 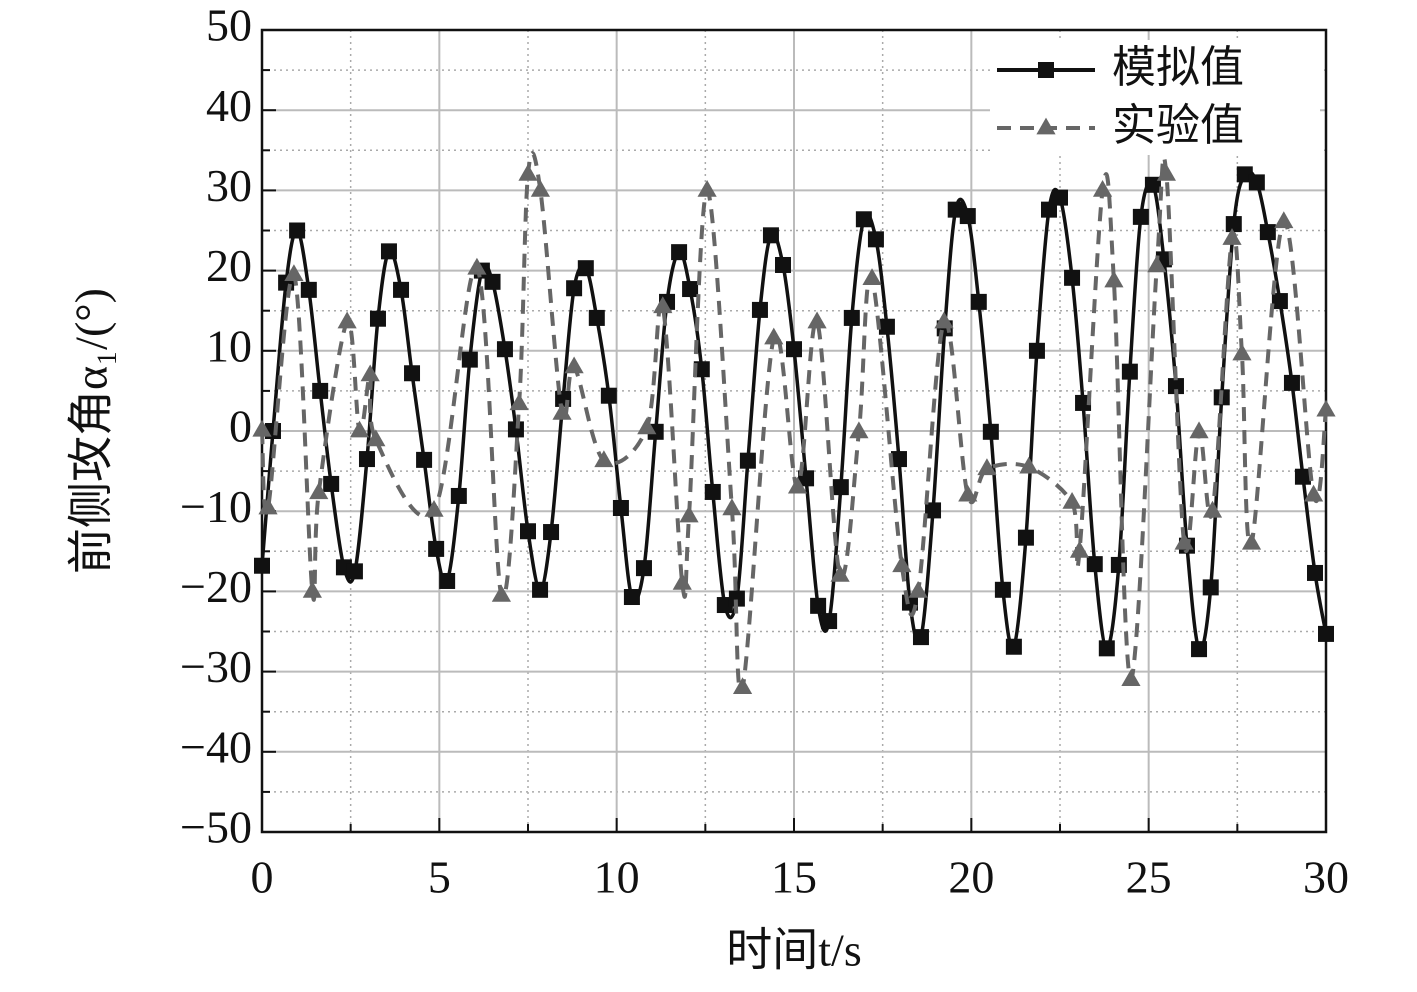 What do you see at coordinates (617, 877) in the screenshot?
I see `x-tick-label: 10` at bounding box center [617, 877].